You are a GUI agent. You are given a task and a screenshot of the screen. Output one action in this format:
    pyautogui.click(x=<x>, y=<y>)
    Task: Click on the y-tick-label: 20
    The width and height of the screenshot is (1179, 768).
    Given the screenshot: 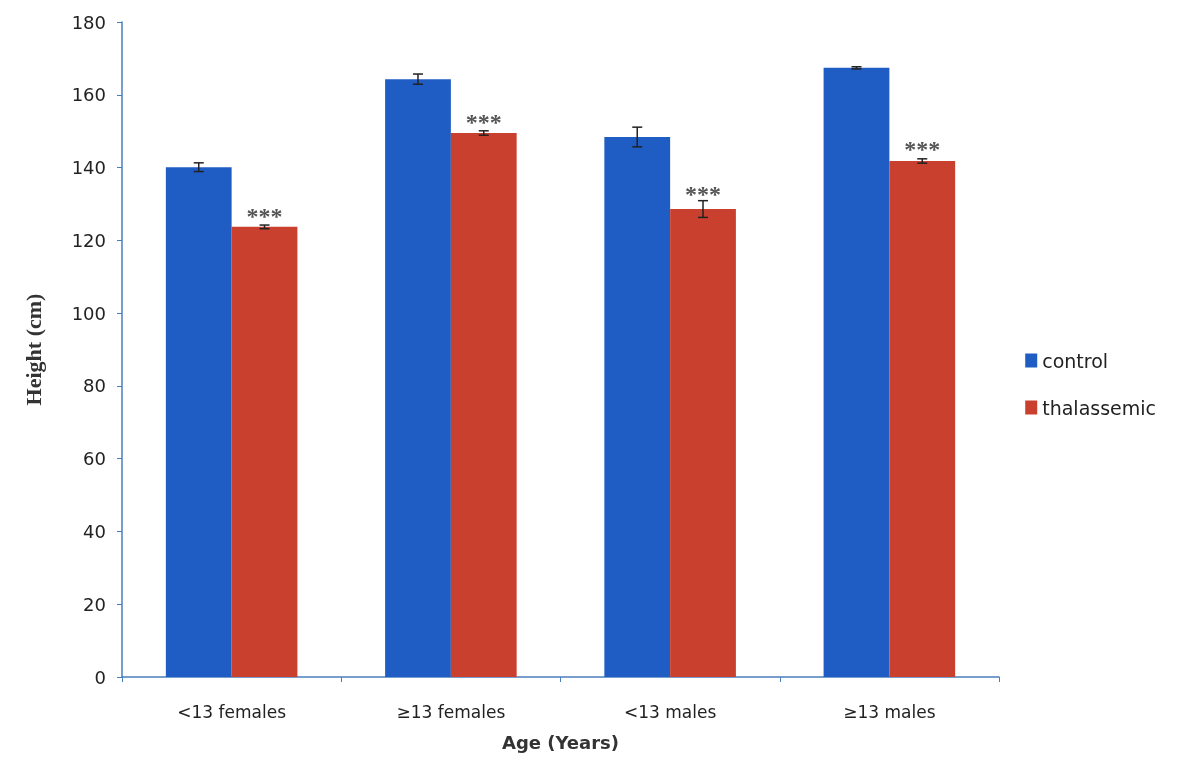 What is the action you would take?
    pyautogui.click(x=94, y=604)
    